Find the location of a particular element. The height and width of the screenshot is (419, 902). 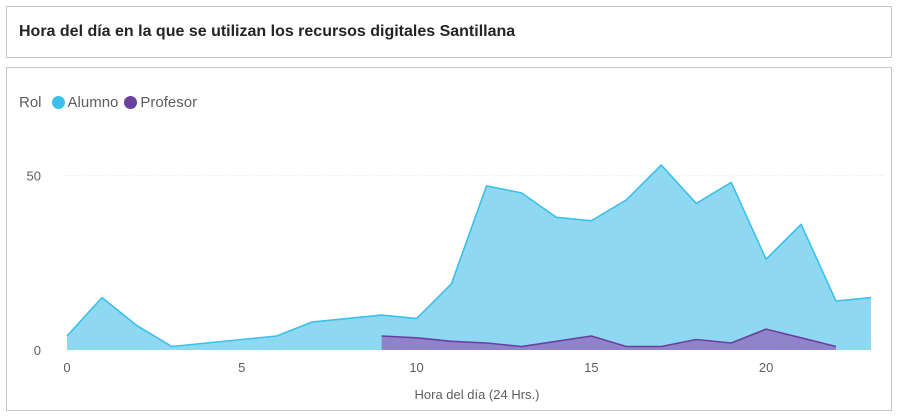

legend-title: Rol is located at coordinates (30, 102).